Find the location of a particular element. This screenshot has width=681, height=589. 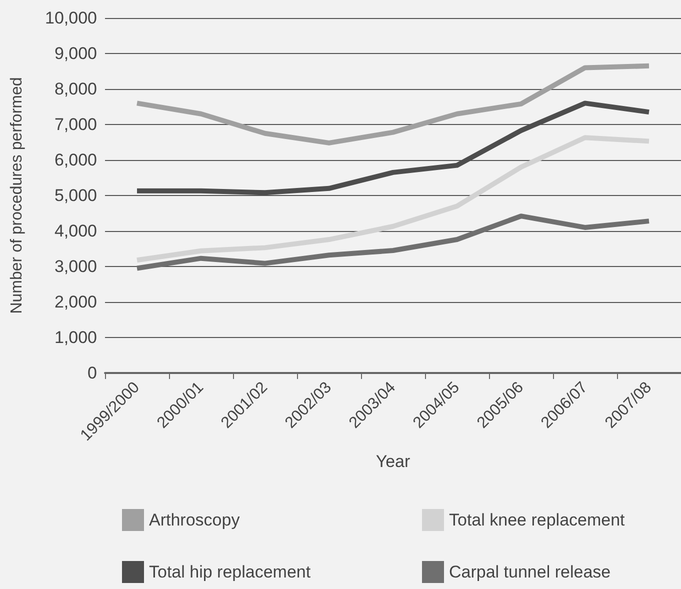

y-tick-label: 9,000 is located at coordinates (75, 53).